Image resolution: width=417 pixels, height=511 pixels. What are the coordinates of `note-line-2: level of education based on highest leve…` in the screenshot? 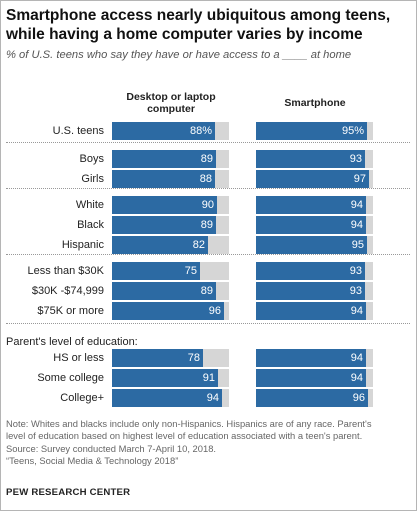 It's located at (184, 436).